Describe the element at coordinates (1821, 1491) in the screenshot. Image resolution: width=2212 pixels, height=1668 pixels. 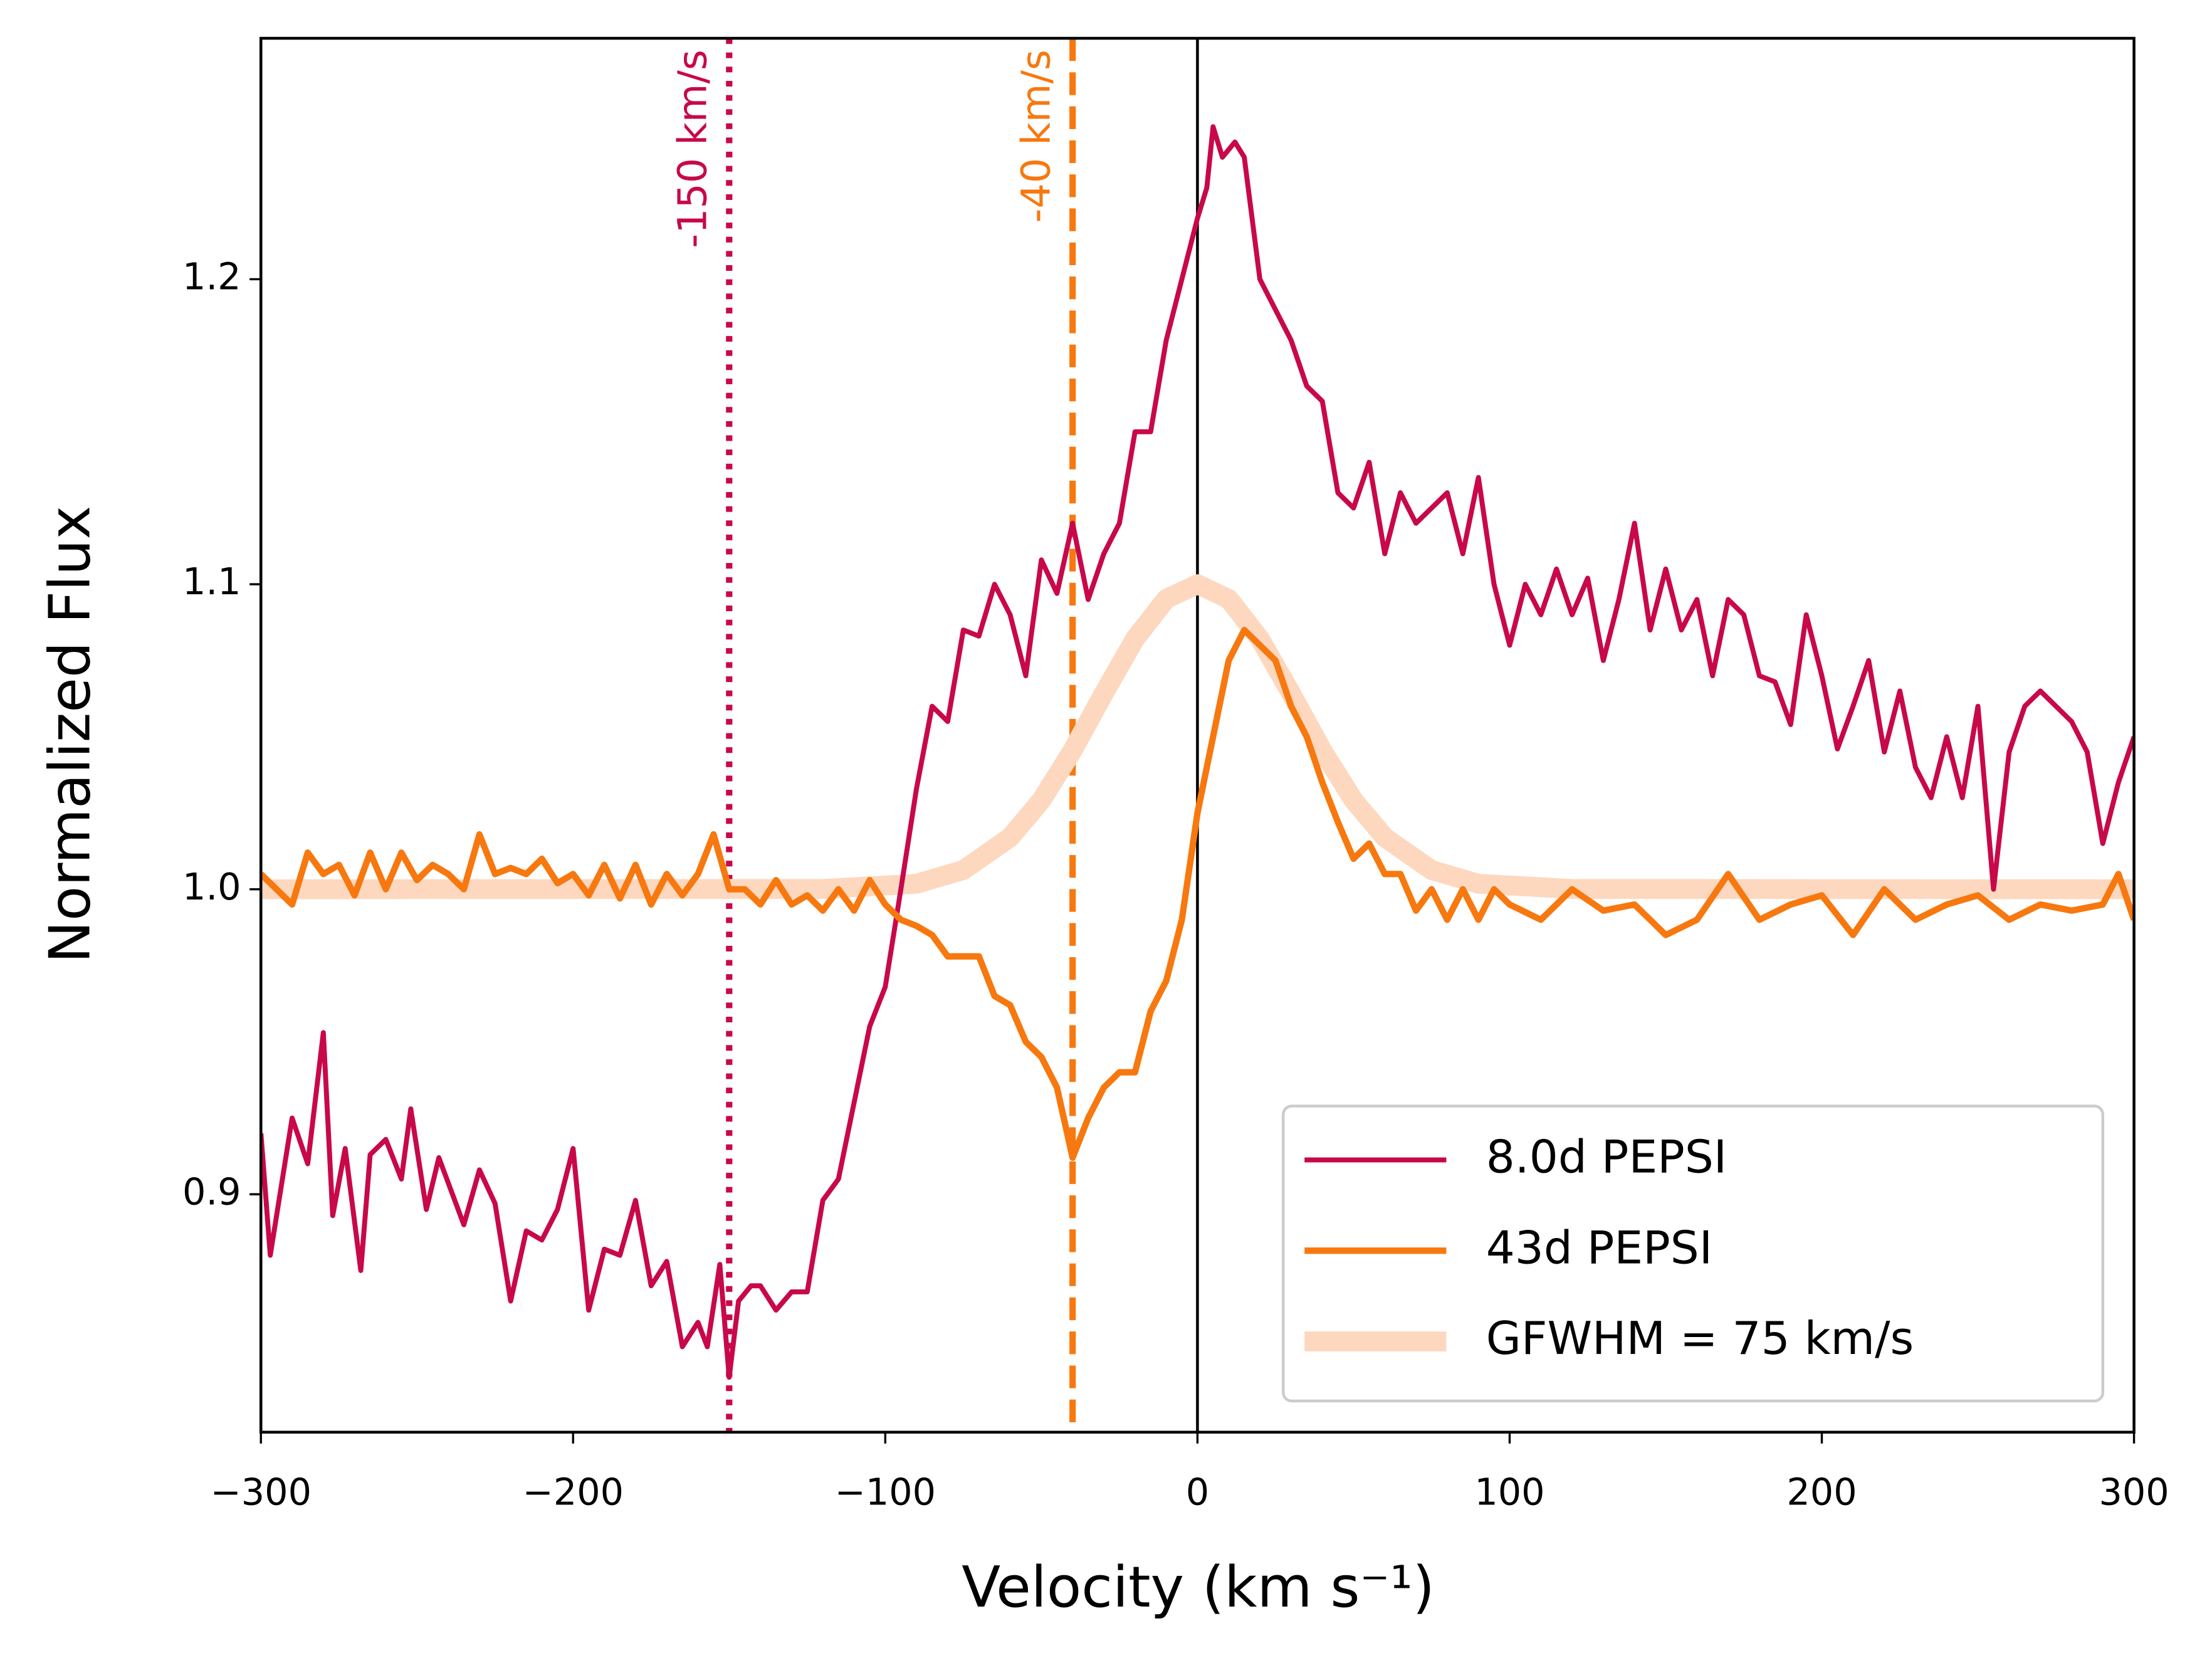
I see `x-tick-label: 200` at that location.